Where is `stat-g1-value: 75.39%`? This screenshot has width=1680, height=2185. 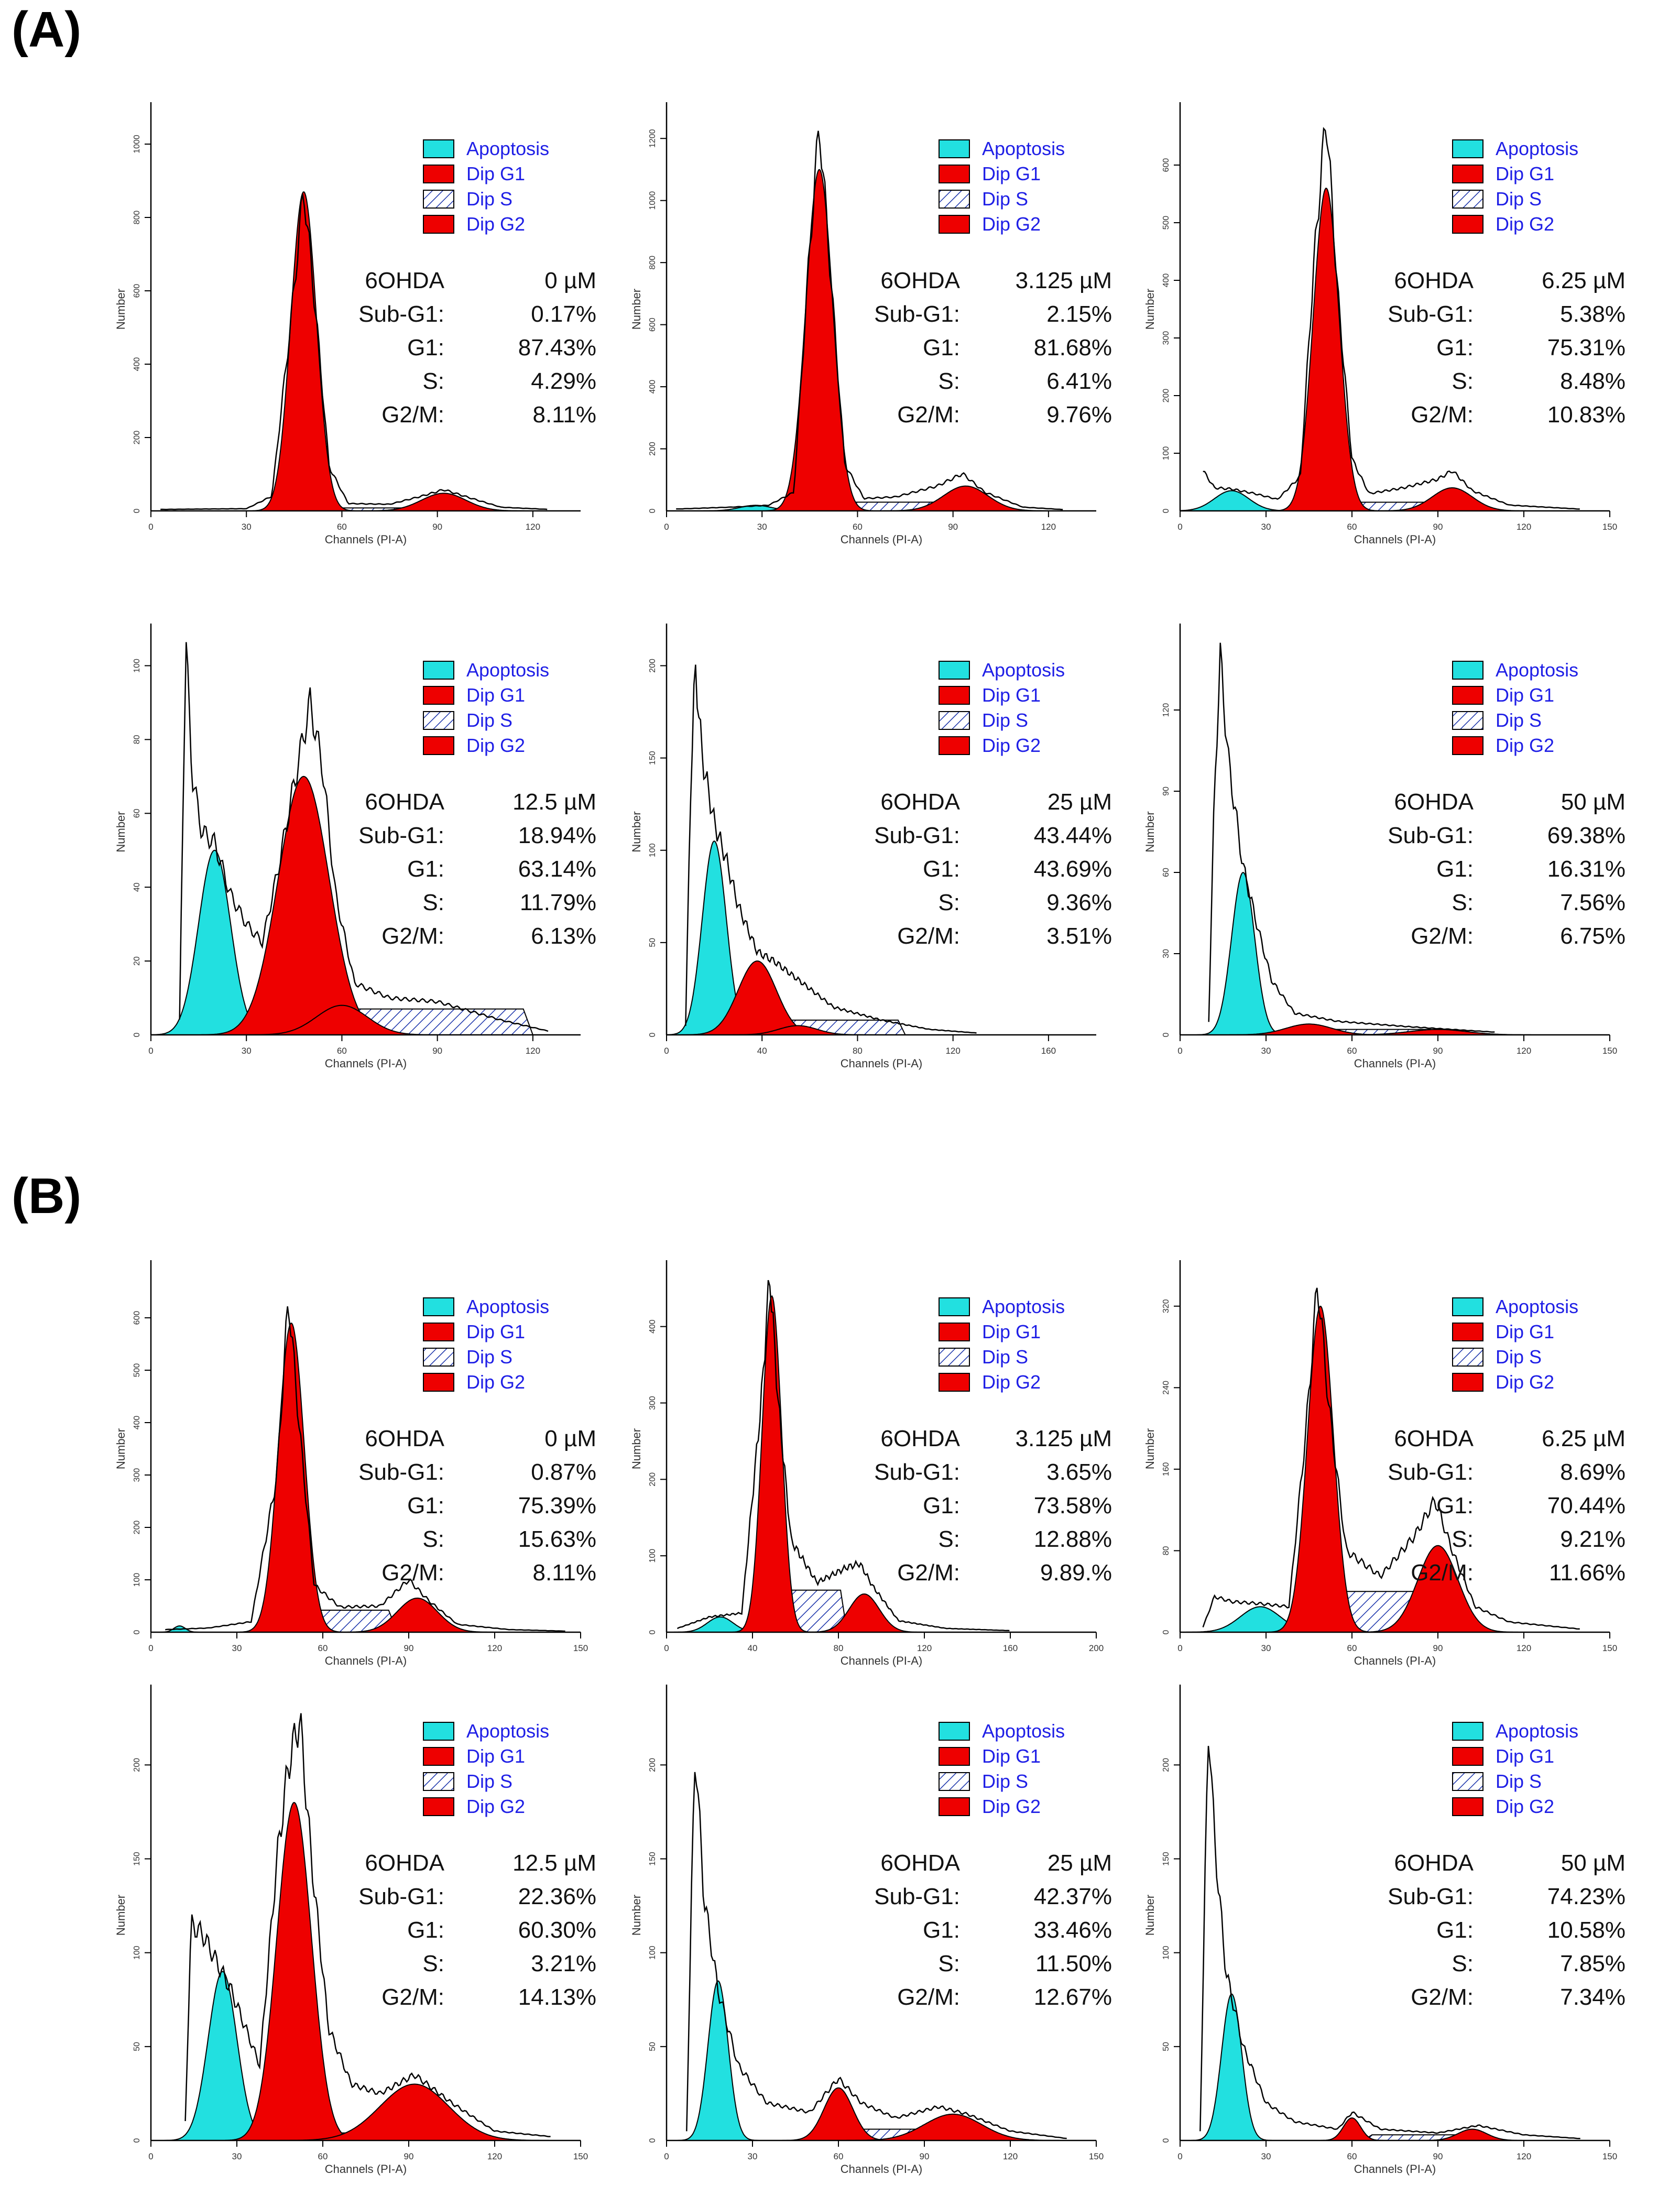 stat-g1-value: 75.39% is located at coordinates (557, 1505).